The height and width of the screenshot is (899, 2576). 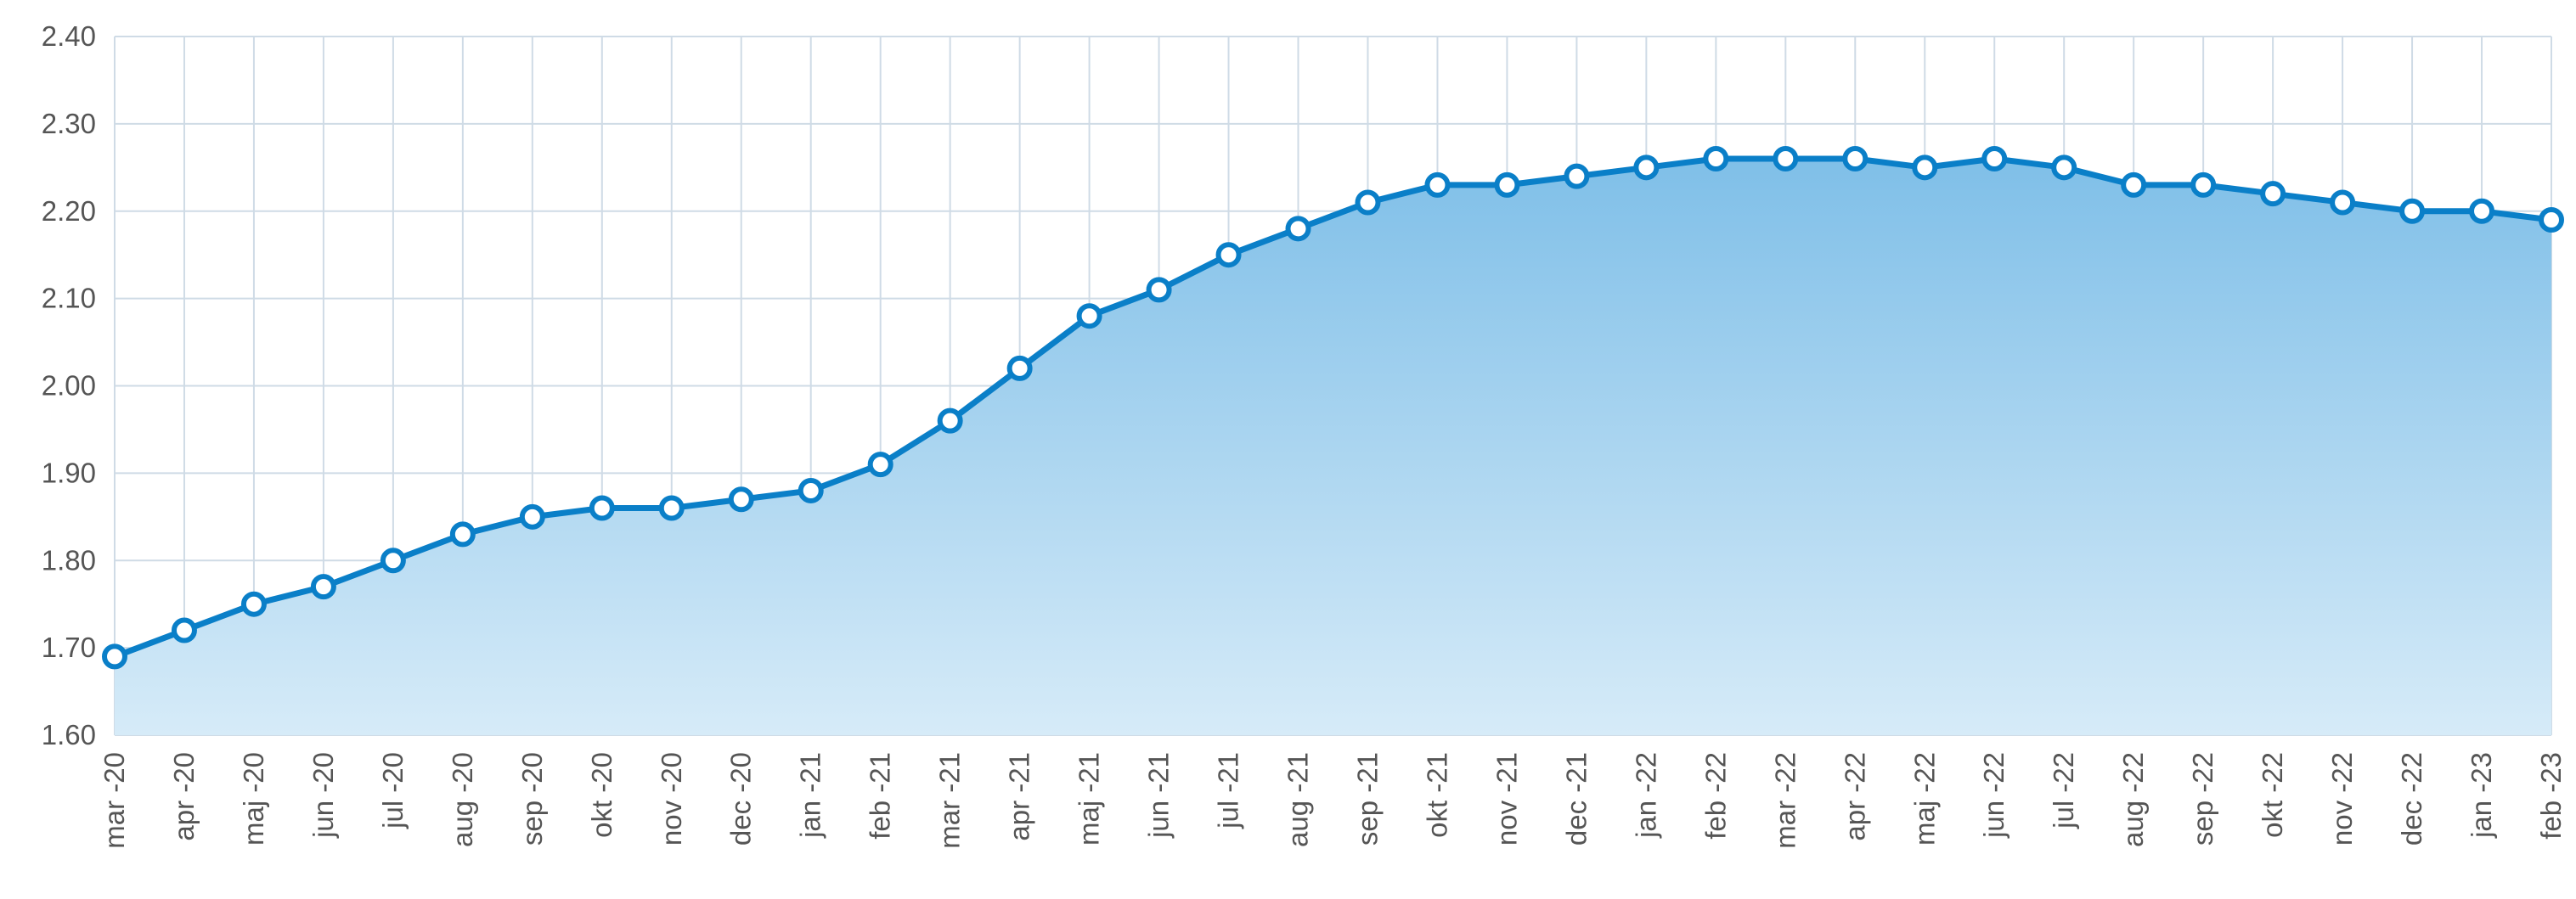 What do you see at coordinates (741, 799) in the screenshot?
I see `x-tick-label: dec -20` at bounding box center [741, 799].